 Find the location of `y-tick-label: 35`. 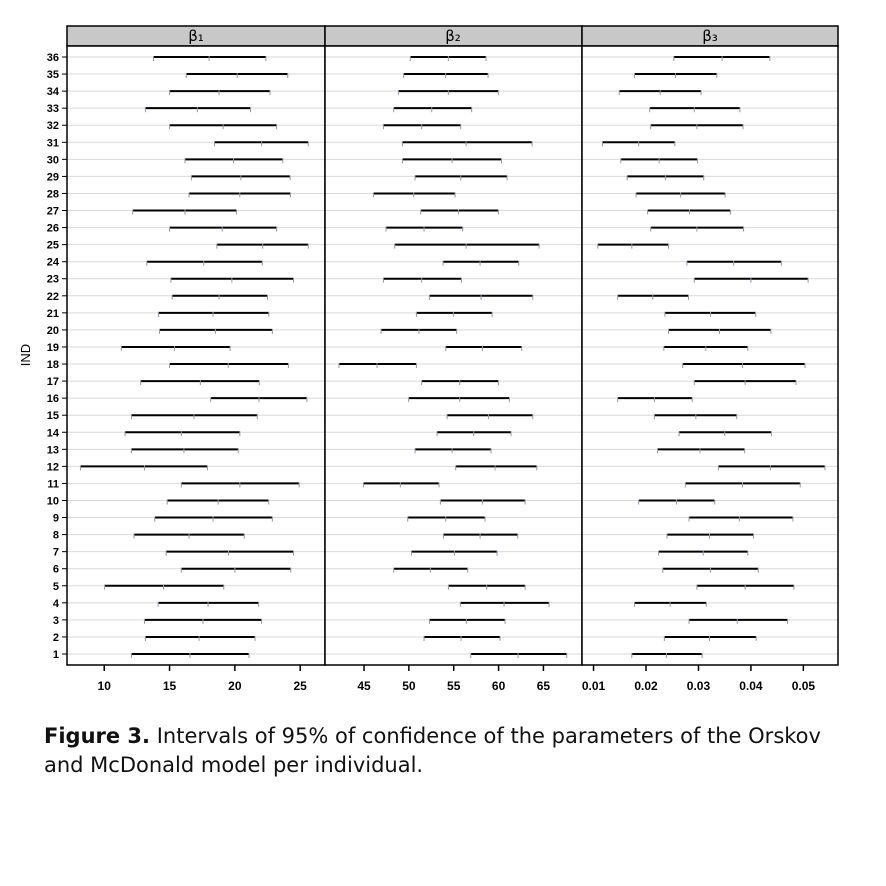

y-tick-label: 35 is located at coordinates (53, 75).